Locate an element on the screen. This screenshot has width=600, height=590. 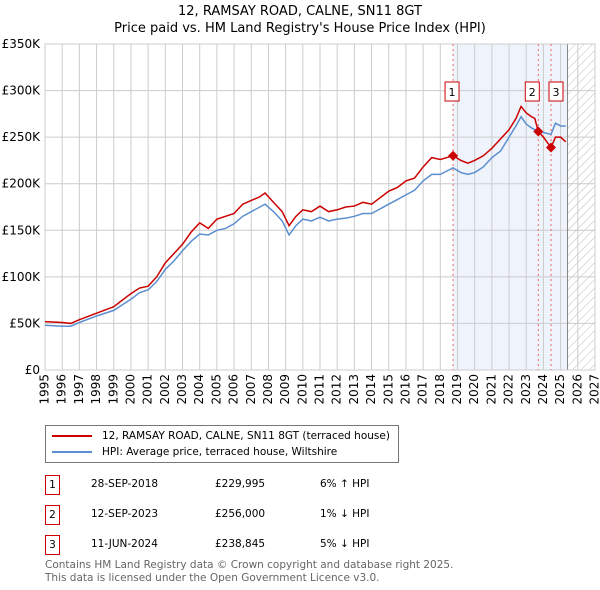
x-tick-label: 1999 is located at coordinates (113, 389).